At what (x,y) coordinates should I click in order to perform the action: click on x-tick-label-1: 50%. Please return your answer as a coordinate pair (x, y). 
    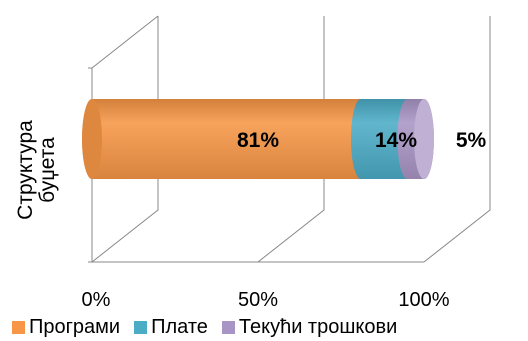
    Looking at the image, I should click on (258, 300).